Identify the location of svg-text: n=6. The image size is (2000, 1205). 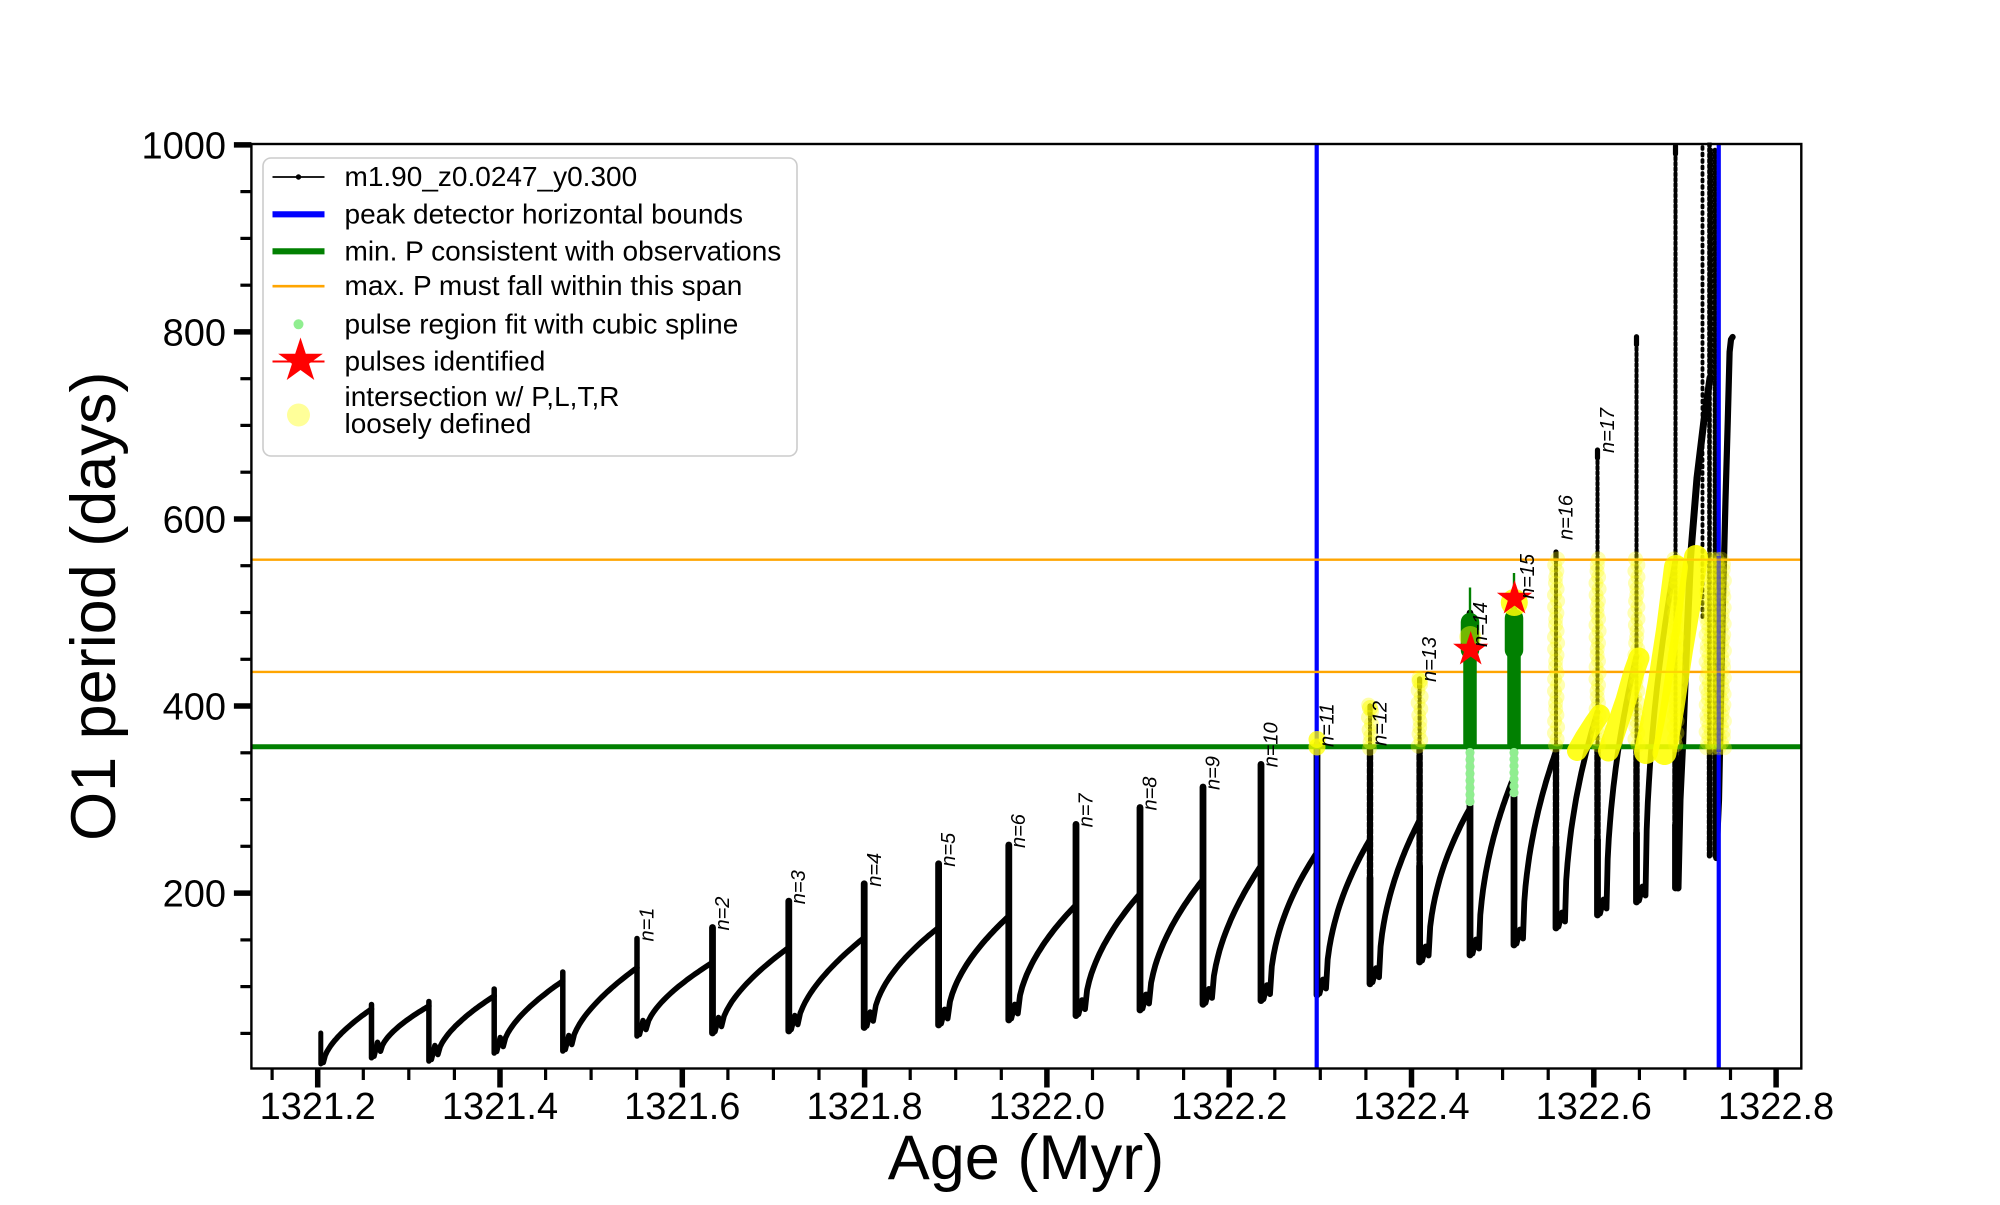
(1019, 830).